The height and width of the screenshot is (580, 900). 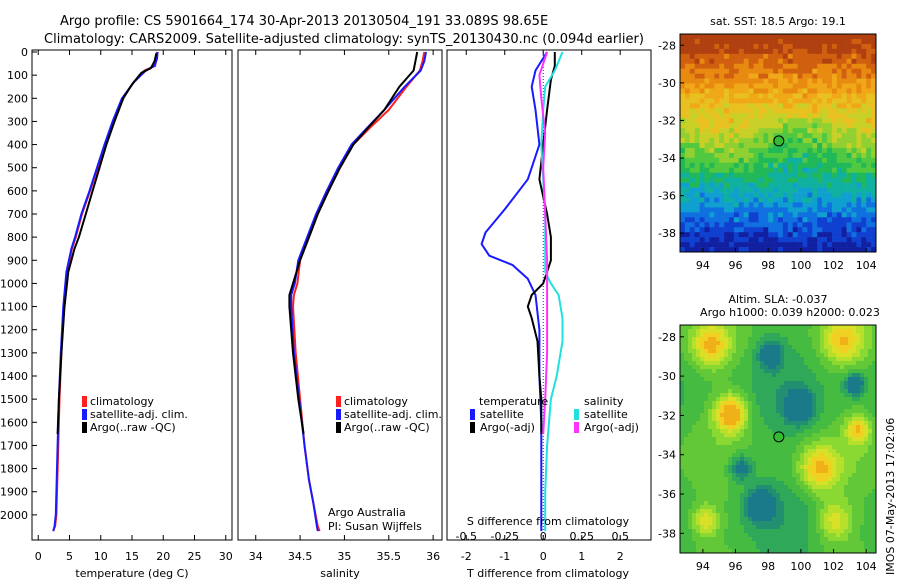 I want to click on depth-tick-label: 0, so click(x=24, y=52).